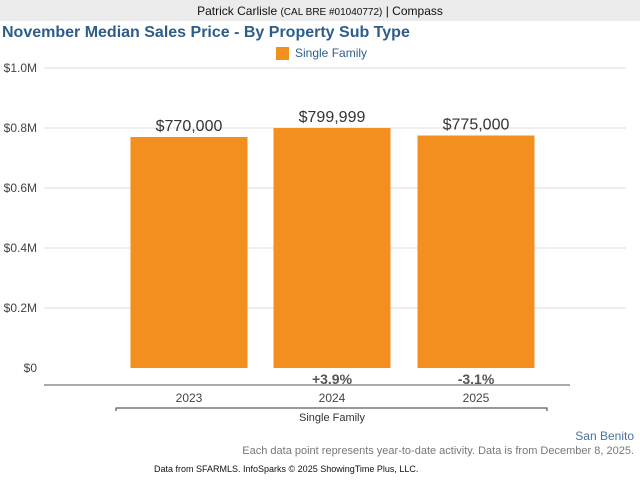 Image resolution: width=640 pixels, height=480 pixels. What do you see at coordinates (237, 11) in the screenshot?
I see `agent-name: Patrick Carlisle` at bounding box center [237, 11].